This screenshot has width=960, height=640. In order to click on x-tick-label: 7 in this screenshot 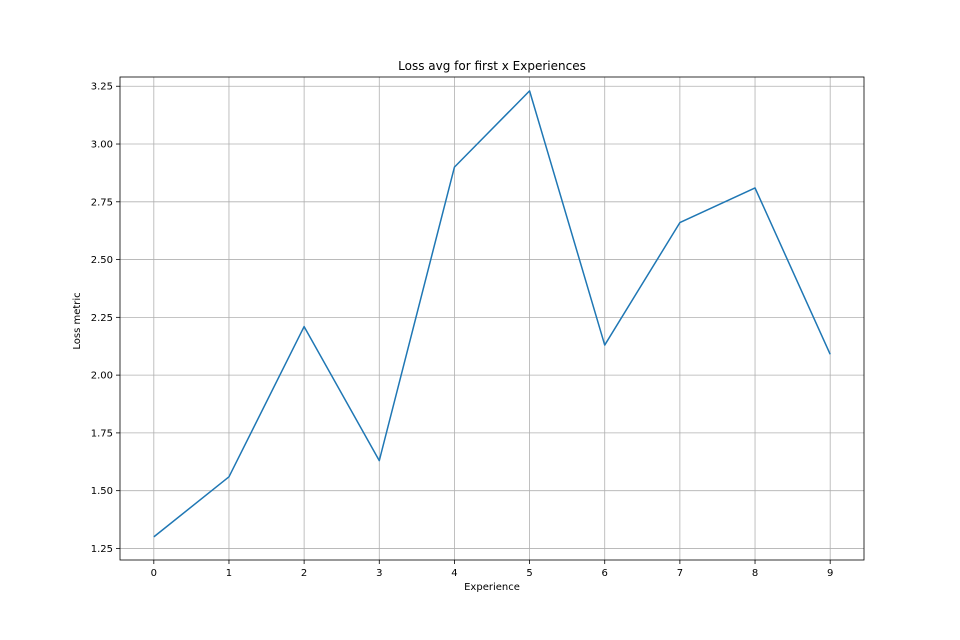, I will do `click(680, 573)`.